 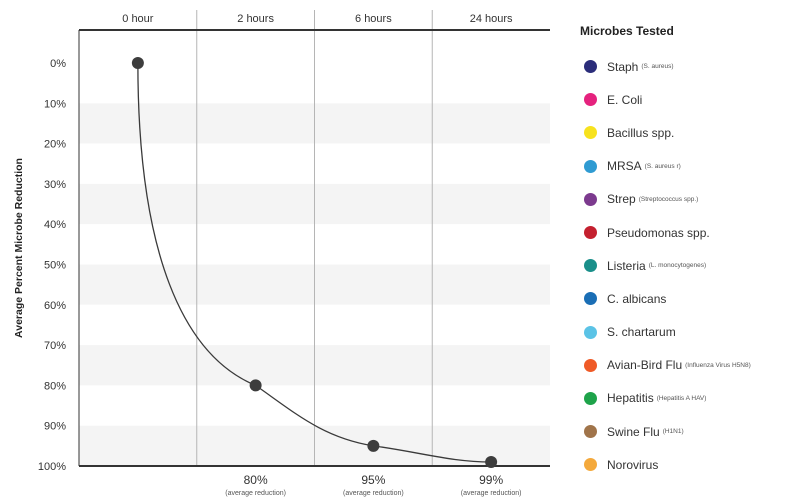 I want to click on legend-item: Bacillus spp., so click(x=690, y=132).